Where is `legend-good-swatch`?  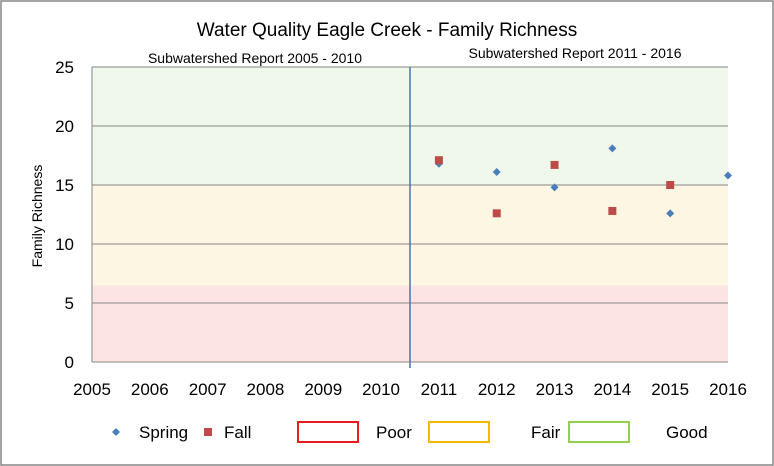
legend-good-swatch is located at coordinates (599, 432).